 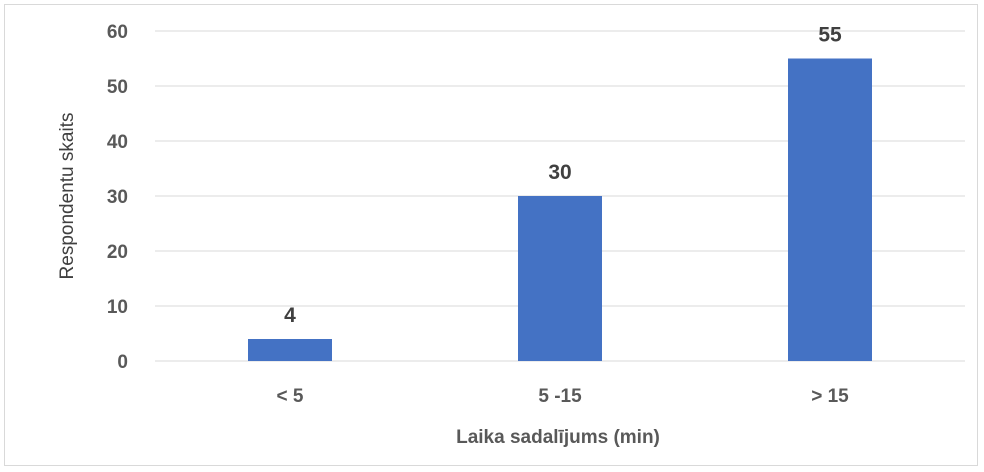 I want to click on y-tick-label: 0, so click(x=122, y=362).